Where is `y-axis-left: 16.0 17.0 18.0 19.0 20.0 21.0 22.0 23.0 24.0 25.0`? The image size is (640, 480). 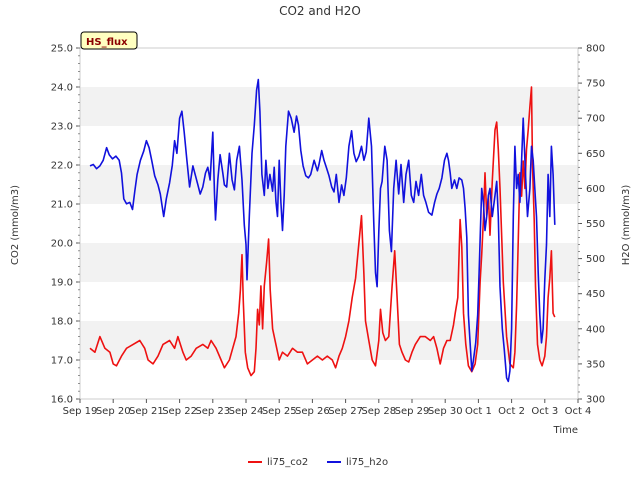
y-axis-left: 16.0 17.0 18.0 19.0 20.0 21.0 22.0 23.0 24.0 25.0 is located at coordinates (65, 225).